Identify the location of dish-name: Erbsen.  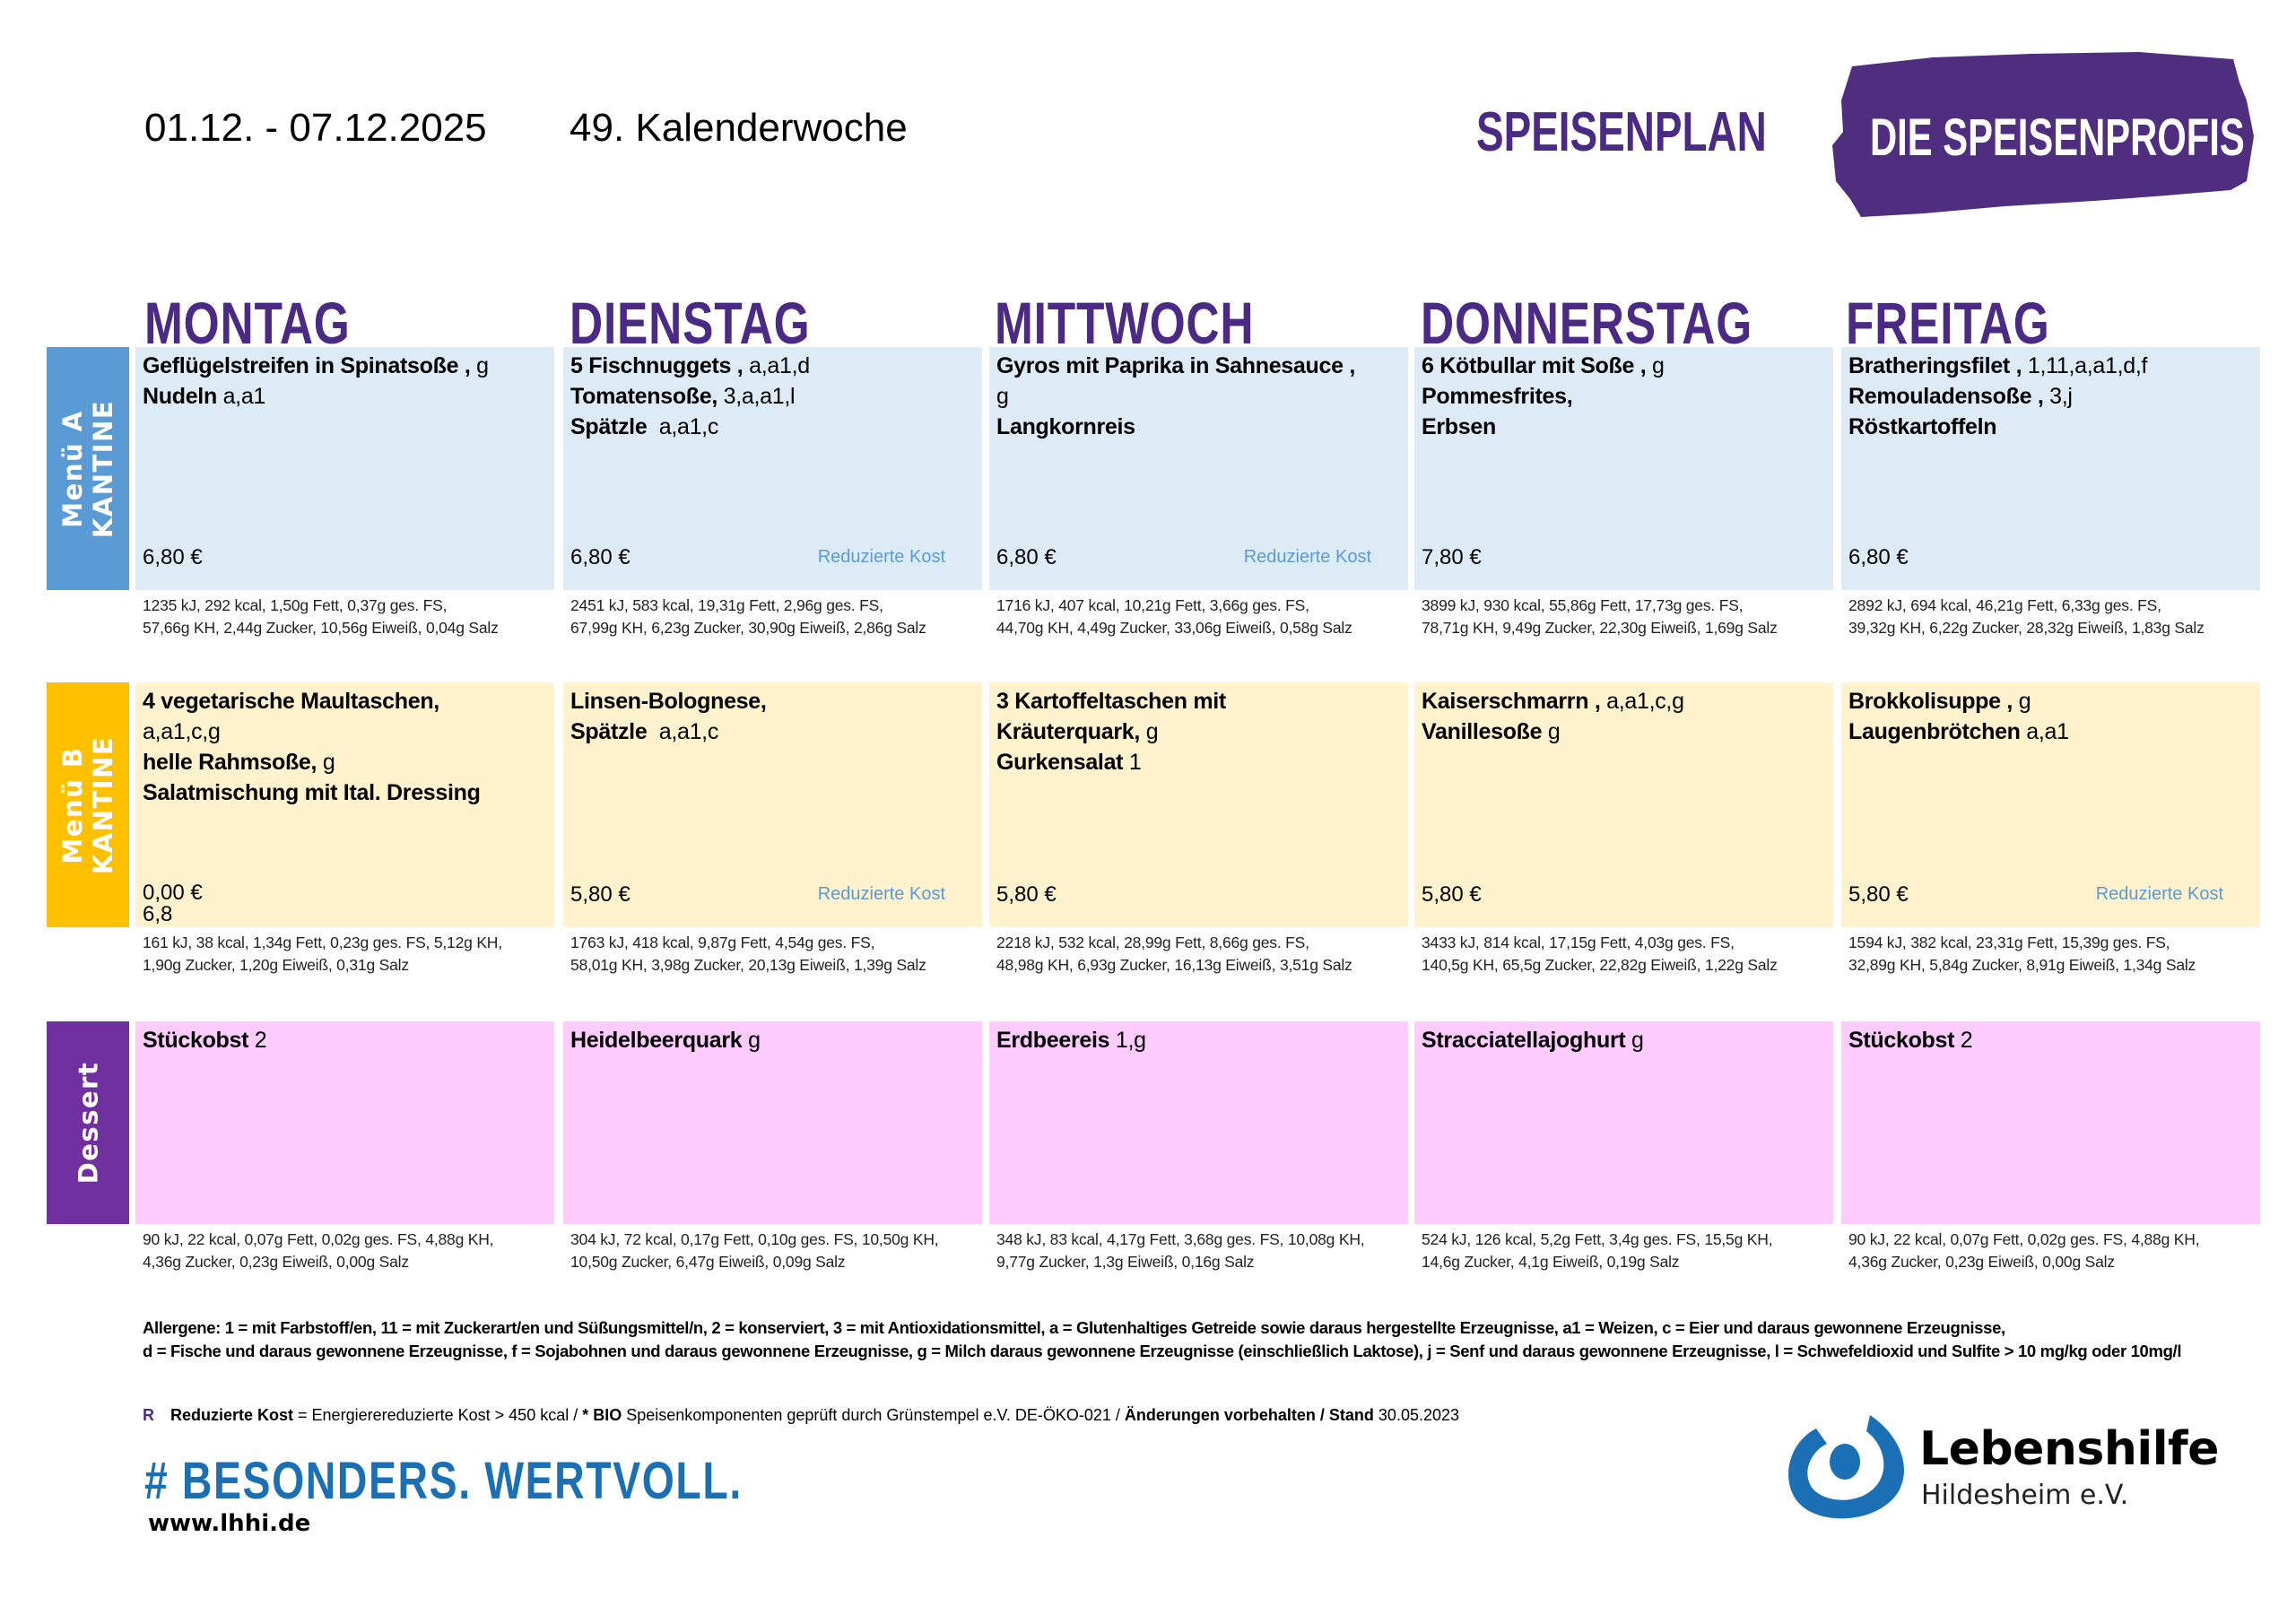
(1459, 426).